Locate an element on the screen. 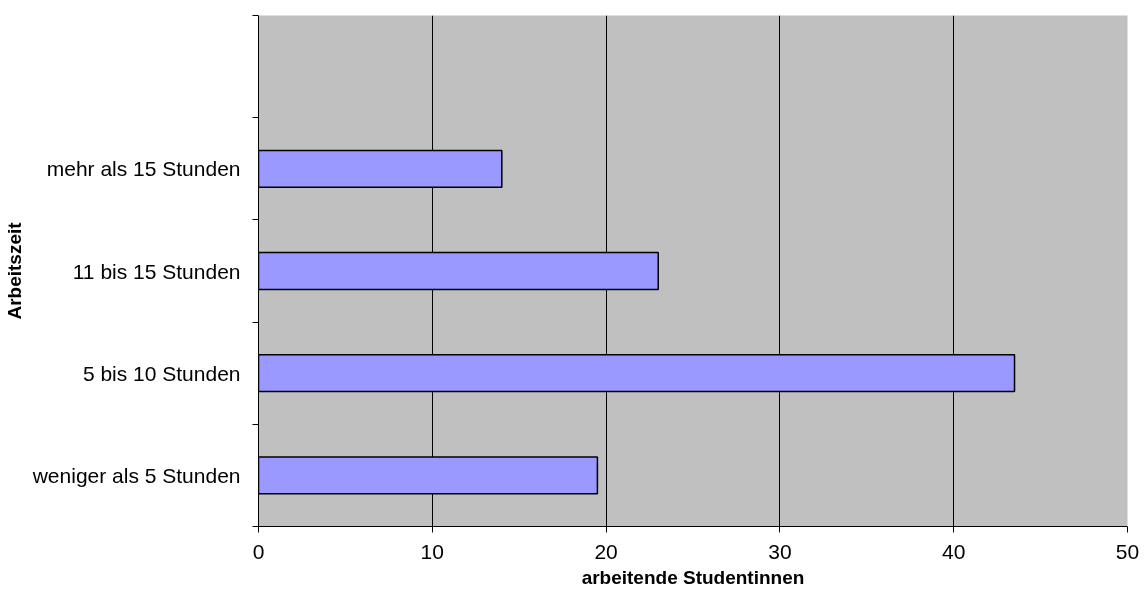 This screenshot has width=1147, height=590. x-tick-label: 20 is located at coordinates (606, 551).